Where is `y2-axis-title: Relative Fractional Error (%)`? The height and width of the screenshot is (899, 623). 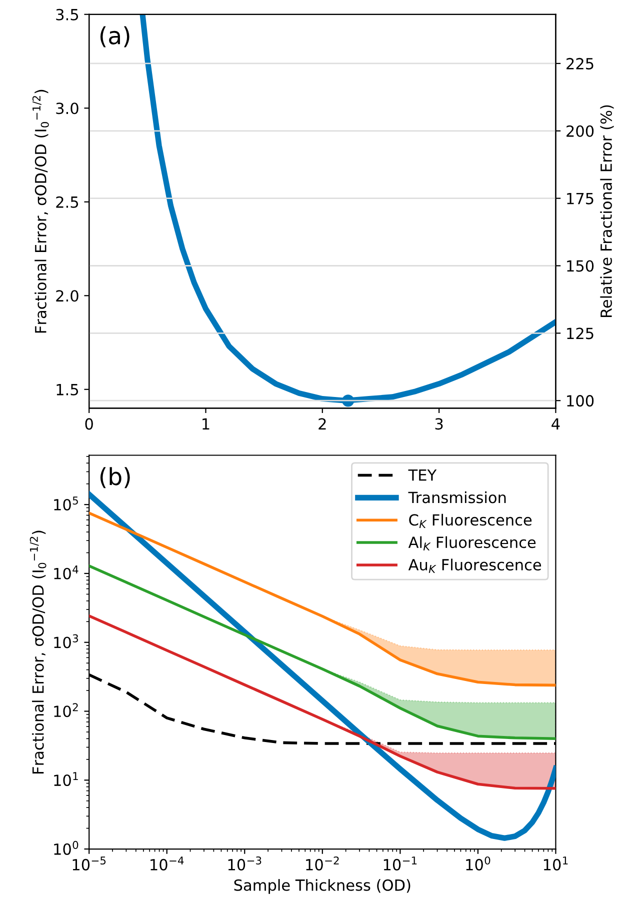 y2-axis-title: Relative Fractional Error (%) is located at coordinates (607, 211).